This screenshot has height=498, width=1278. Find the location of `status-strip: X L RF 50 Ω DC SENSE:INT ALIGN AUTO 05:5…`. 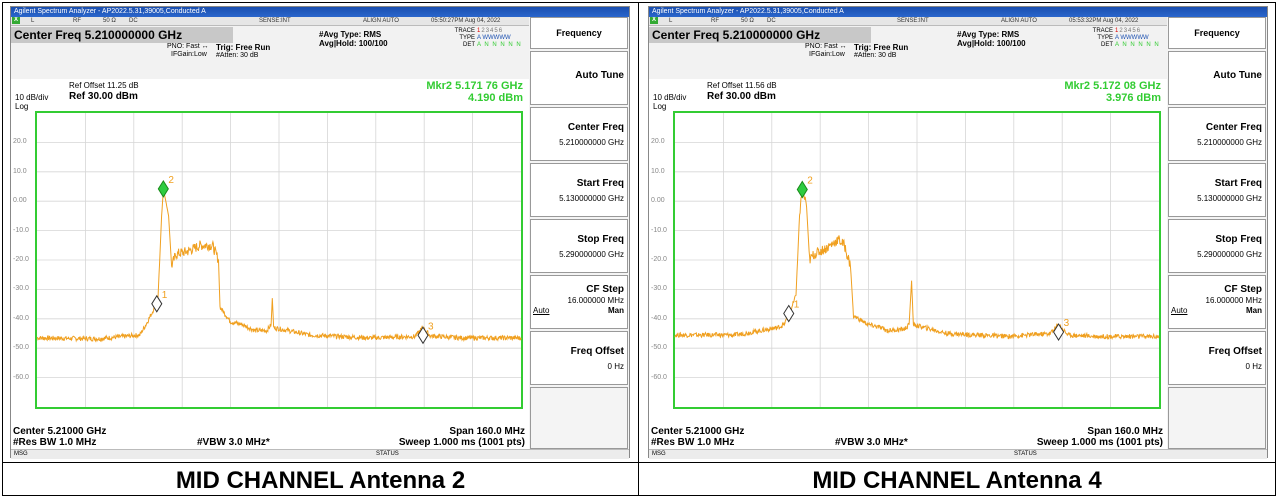

status-strip: X L RF 50 Ω DC SENSE:INT ALIGN AUTO 05:5… is located at coordinates (908, 21).